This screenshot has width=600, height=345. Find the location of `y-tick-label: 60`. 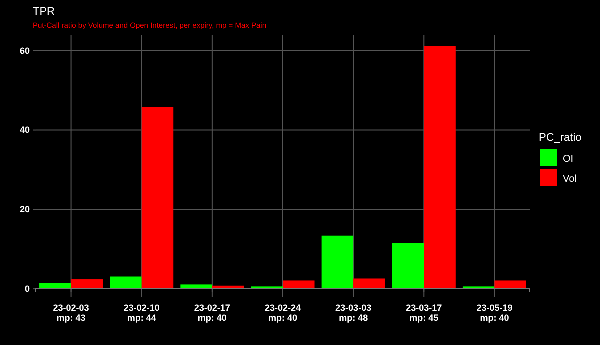

y-tick-label: 60 is located at coordinates (25, 51).